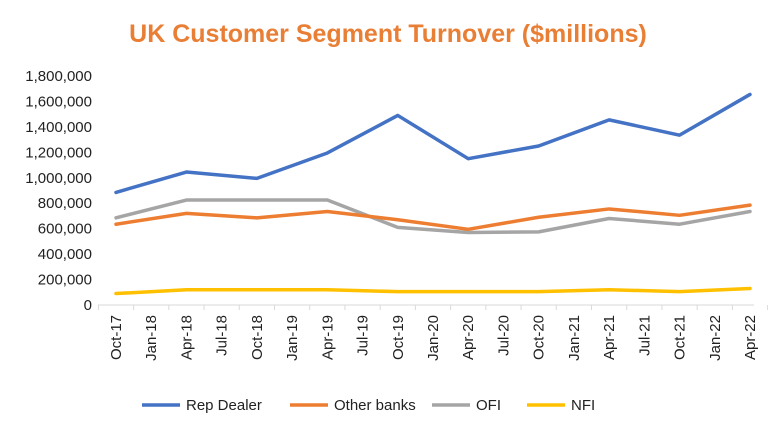  What do you see at coordinates (503, 335) in the screenshot?
I see `x-tick-label: Jul-20` at bounding box center [503, 335].